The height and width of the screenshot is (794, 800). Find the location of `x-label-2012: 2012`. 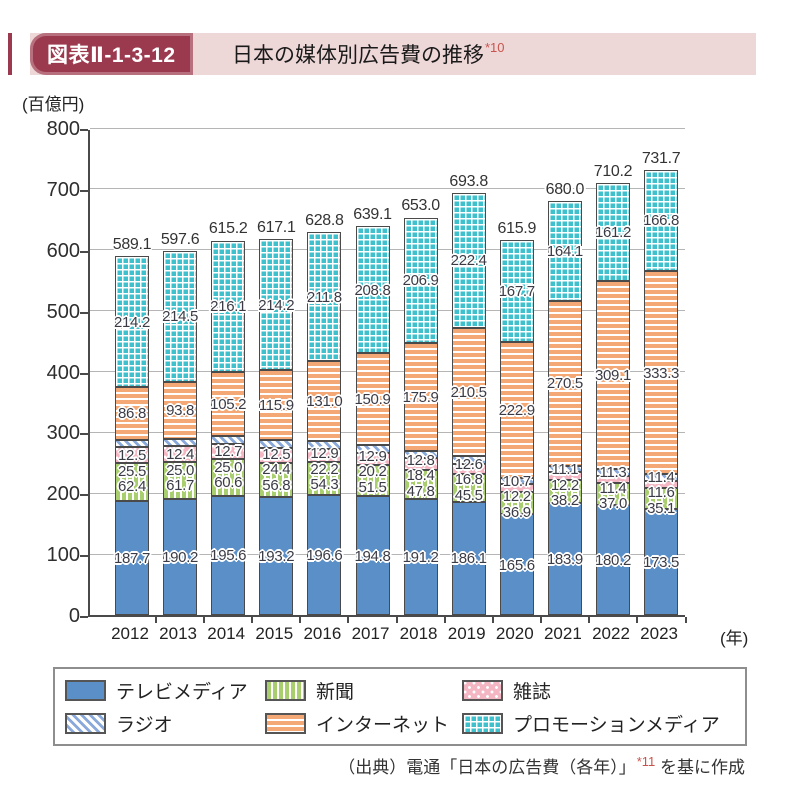

x-label-2012: 2012 is located at coordinates (130, 633).